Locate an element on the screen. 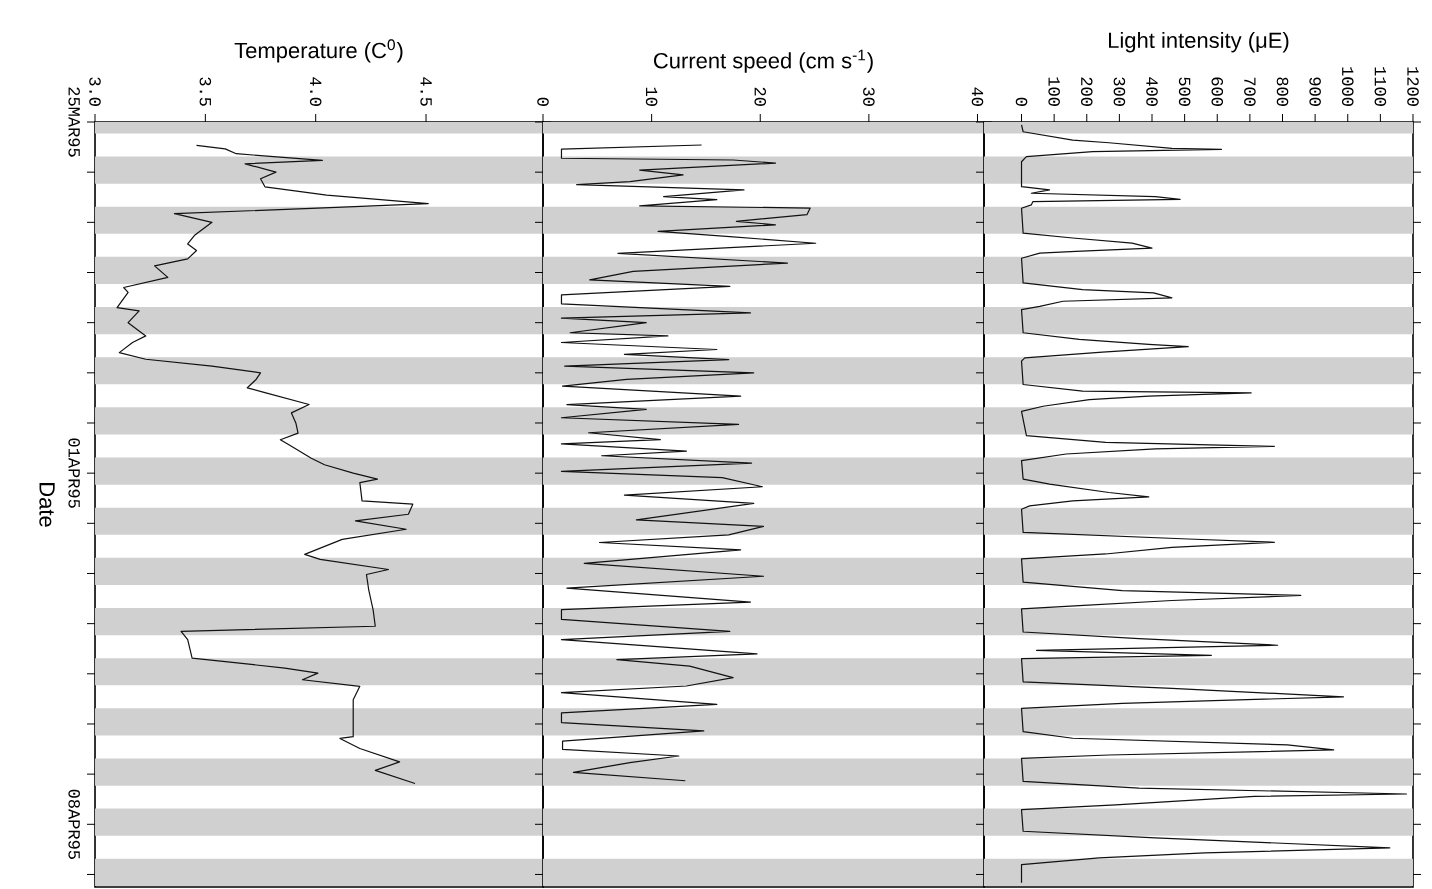  y-tick-label: 01APR95 is located at coordinates (74, 473).